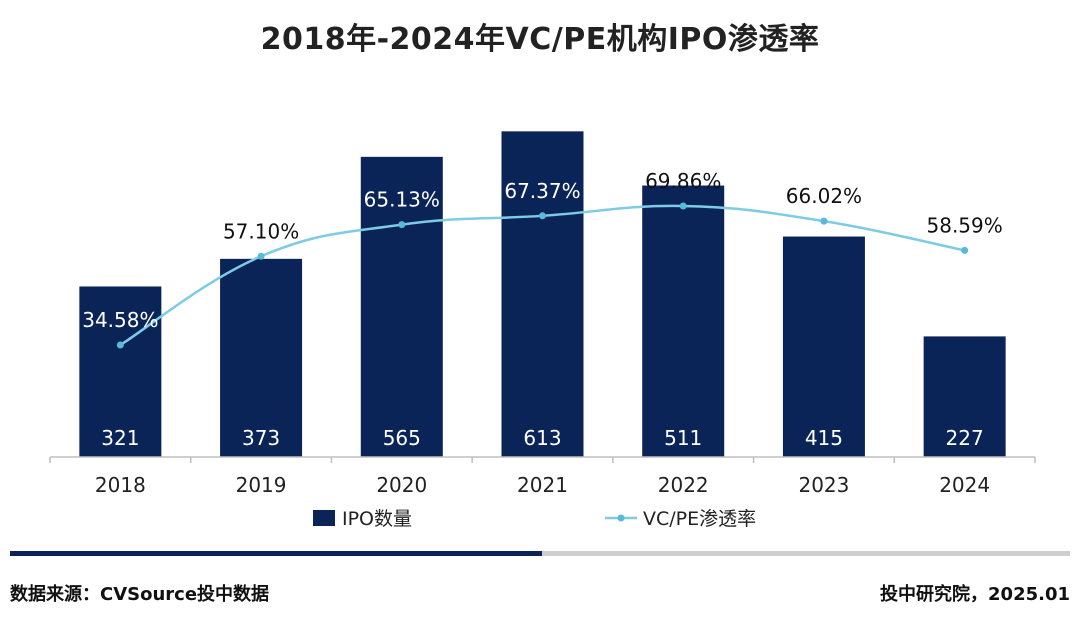 The image size is (1080, 620). What do you see at coordinates (965, 438) in the screenshot?
I see `bar-value-label: 227` at bounding box center [965, 438].